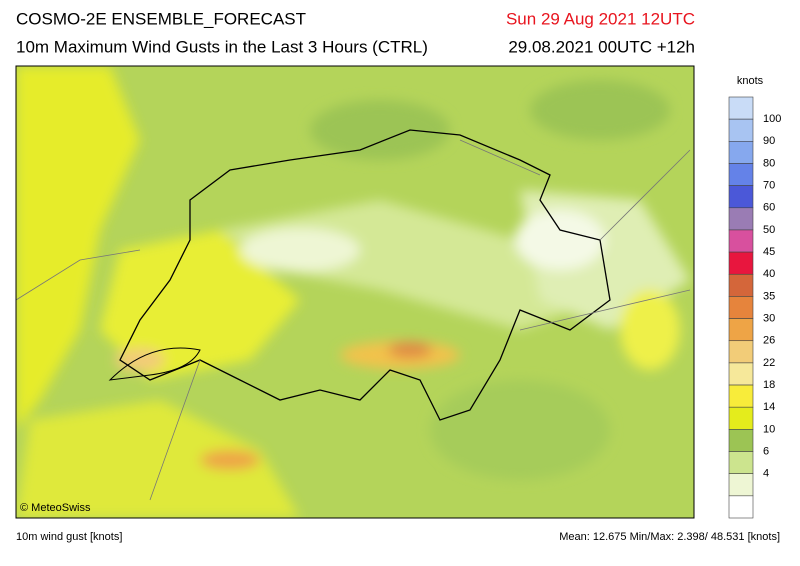 The image size is (800, 566). Describe the element at coordinates (600, 18) in the screenshot. I see `valid-time: Sun 29 Aug 2021 12UTC` at that location.